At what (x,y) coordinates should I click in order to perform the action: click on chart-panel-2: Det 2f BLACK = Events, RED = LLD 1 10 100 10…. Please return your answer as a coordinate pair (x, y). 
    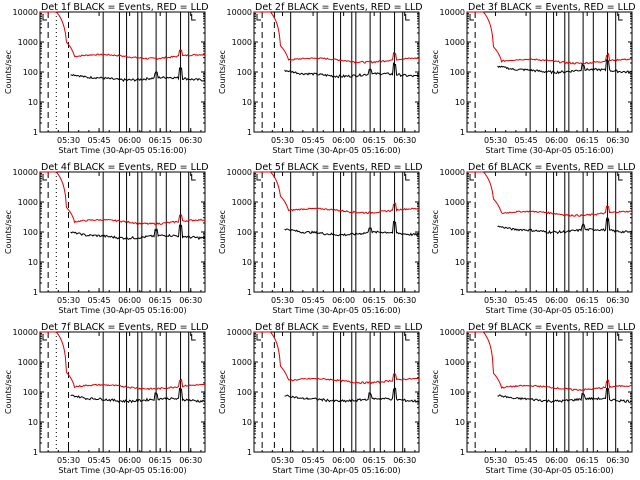
    Looking at the image, I should click on (320, 78).